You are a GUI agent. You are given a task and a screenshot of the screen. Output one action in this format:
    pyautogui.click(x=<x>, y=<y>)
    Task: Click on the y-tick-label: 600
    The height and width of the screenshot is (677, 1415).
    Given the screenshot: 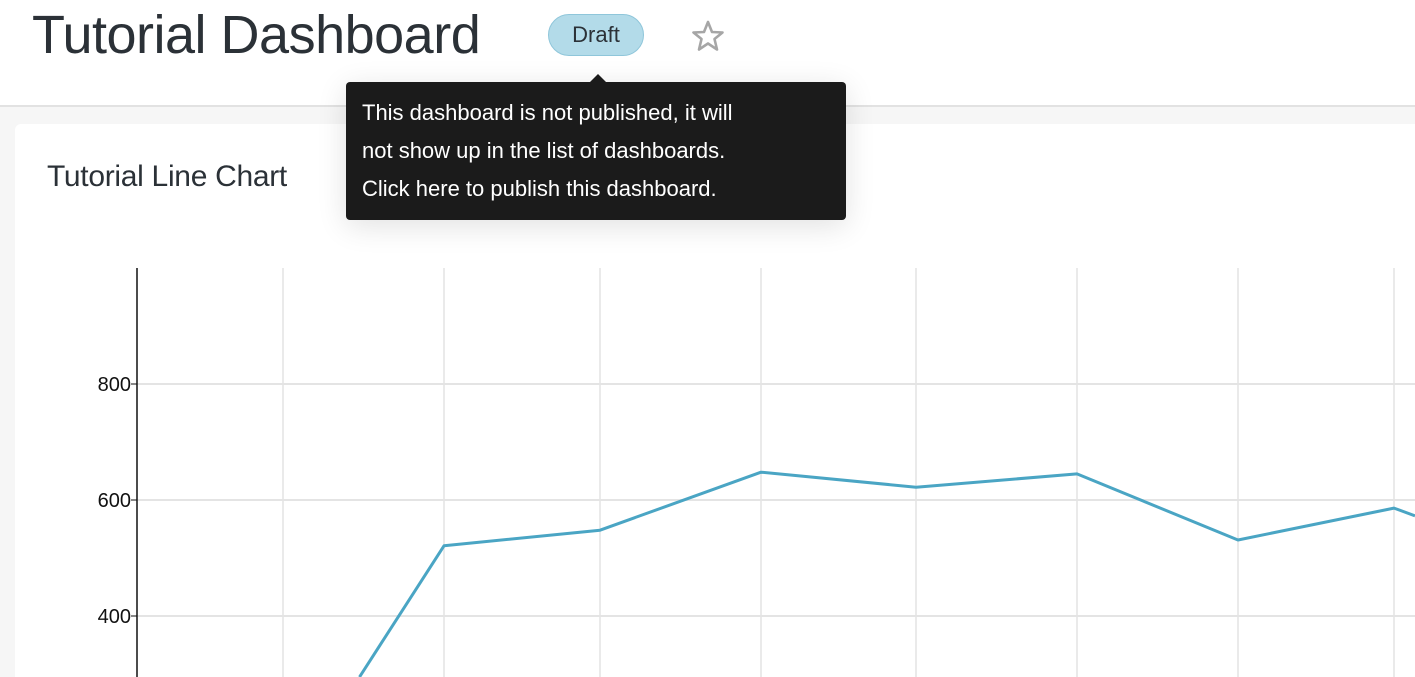 What is the action you would take?
    pyautogui.click(x=114, y=501)
    